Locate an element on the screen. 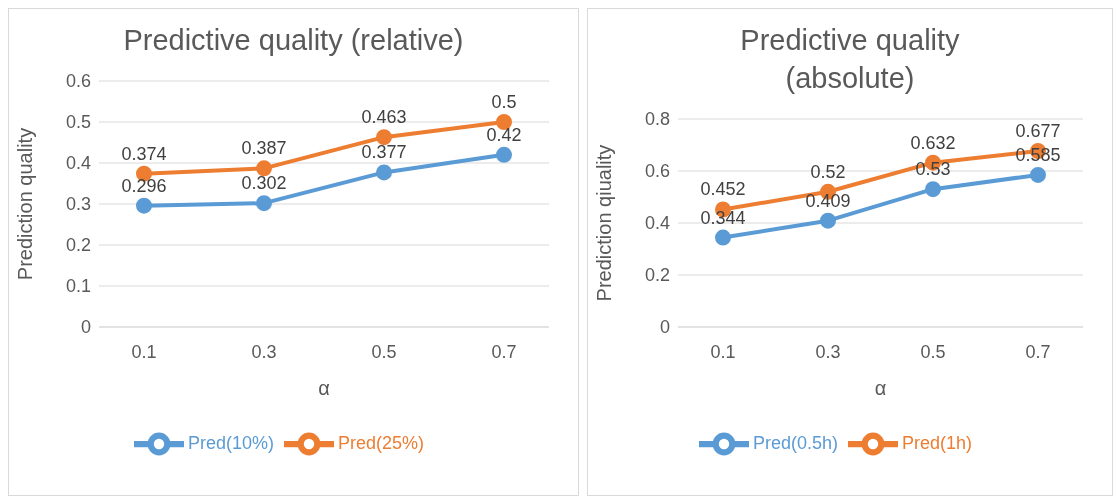  data-label: 0.387 is located at coordinates (264, 148).